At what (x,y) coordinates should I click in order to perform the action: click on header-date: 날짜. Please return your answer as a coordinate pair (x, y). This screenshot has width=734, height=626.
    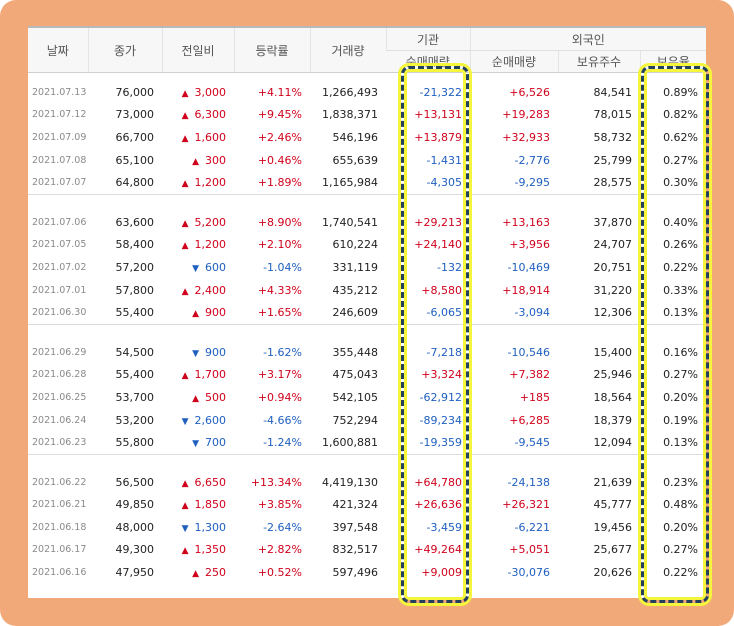
    Looking at the image, I should click on (58, 50).